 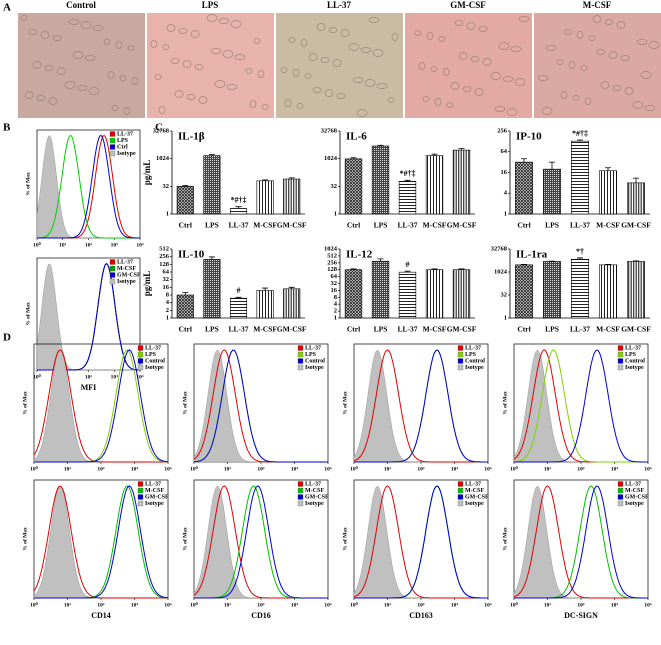 I want to click on x-tick-label: M-CSF, so click(x=435, y=225).